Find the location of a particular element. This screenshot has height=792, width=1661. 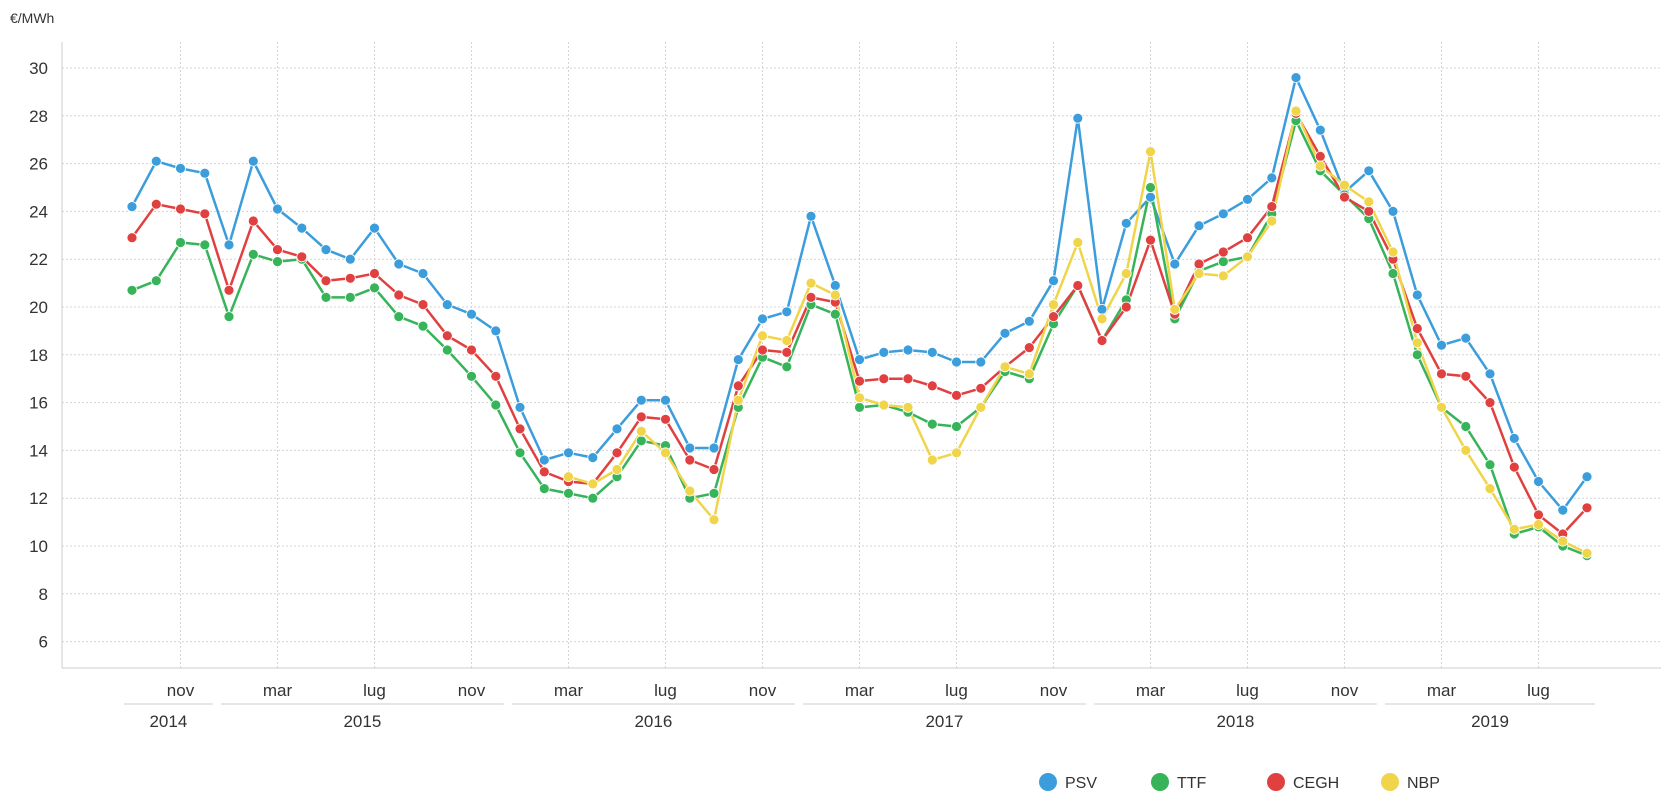

year-label: 2016 is located at coordinates (653, 721).